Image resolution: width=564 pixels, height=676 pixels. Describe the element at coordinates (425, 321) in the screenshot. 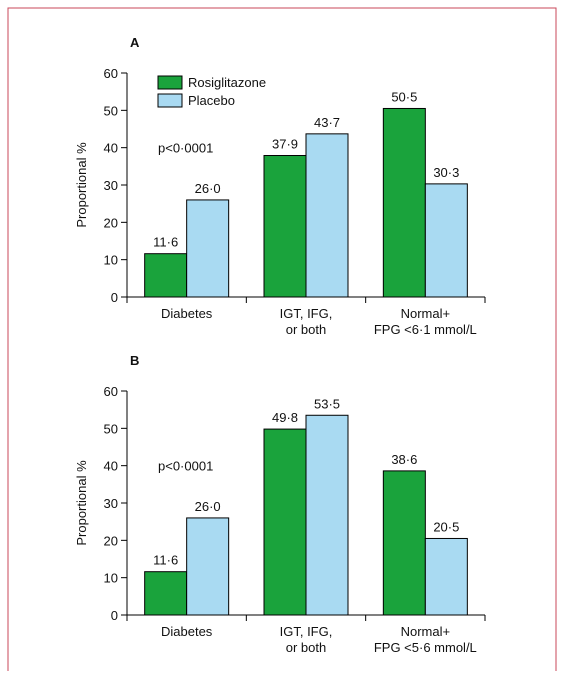

I see `x-tick-label: Normal+ FPG <6·1 mmol/L` at that location.